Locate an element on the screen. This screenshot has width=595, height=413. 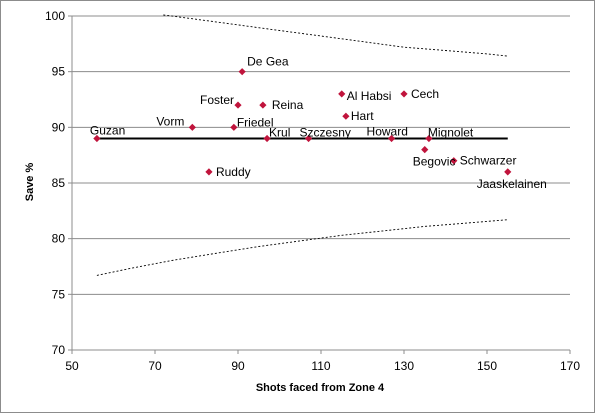
y-tick-label: 85 is located at coordinates (59, 183).